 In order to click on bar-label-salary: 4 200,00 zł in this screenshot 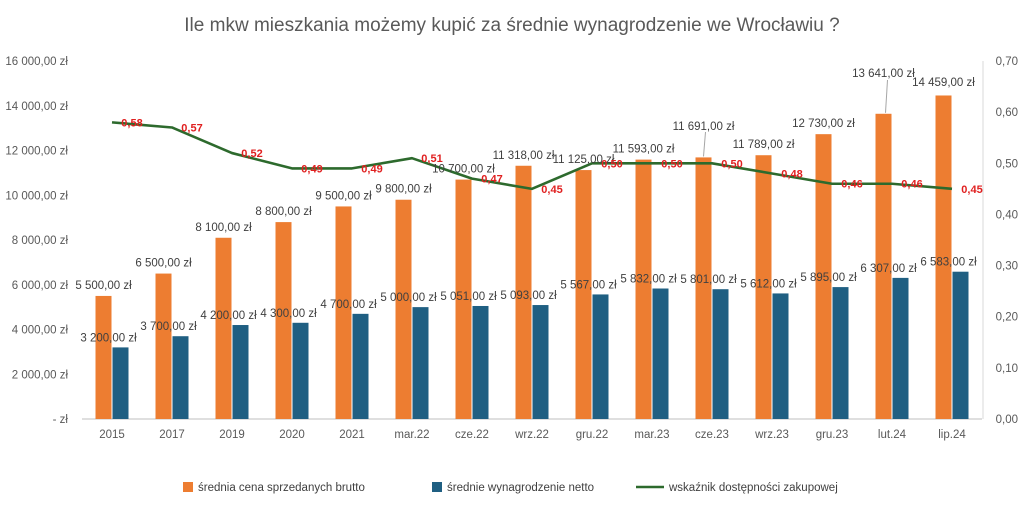, I will do `click(228, 316)`.